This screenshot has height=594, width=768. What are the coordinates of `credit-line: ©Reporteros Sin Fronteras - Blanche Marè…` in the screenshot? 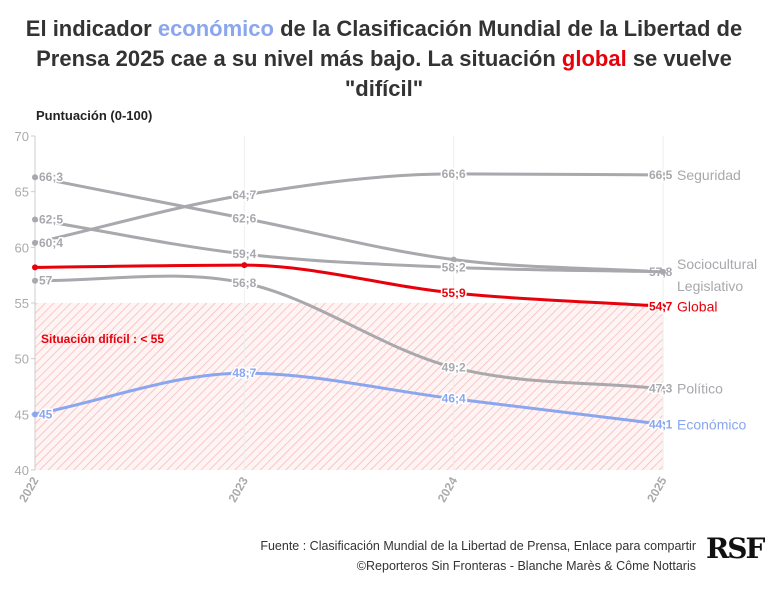 It's located at (526, 566).